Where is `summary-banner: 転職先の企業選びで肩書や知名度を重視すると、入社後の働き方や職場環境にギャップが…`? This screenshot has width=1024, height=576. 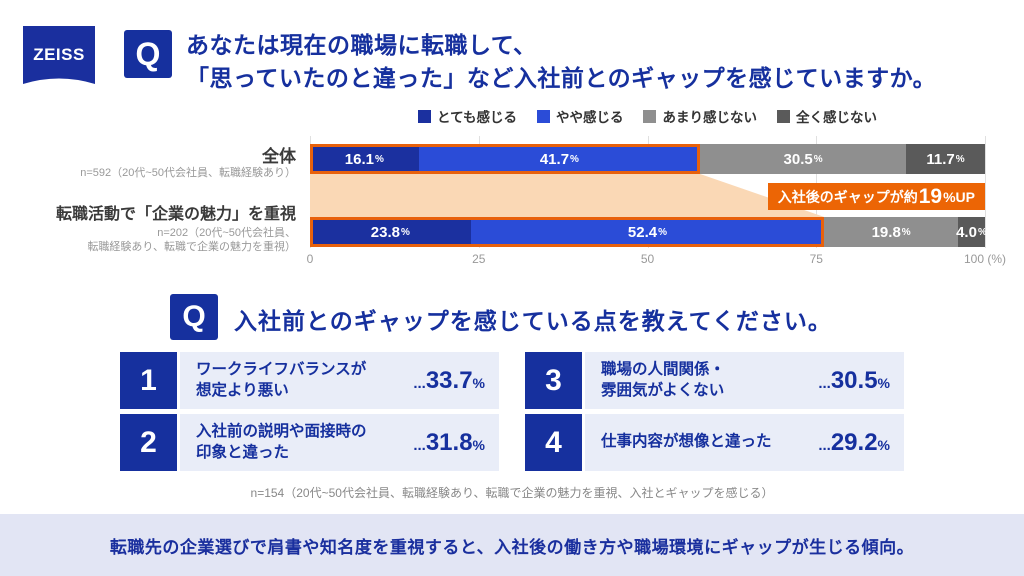 summary-banner: 転職先の企業選びで肩書や知名度を重視すると、入社後の働き方や職場環境にギャップが… is located at coordinates (512, 545).